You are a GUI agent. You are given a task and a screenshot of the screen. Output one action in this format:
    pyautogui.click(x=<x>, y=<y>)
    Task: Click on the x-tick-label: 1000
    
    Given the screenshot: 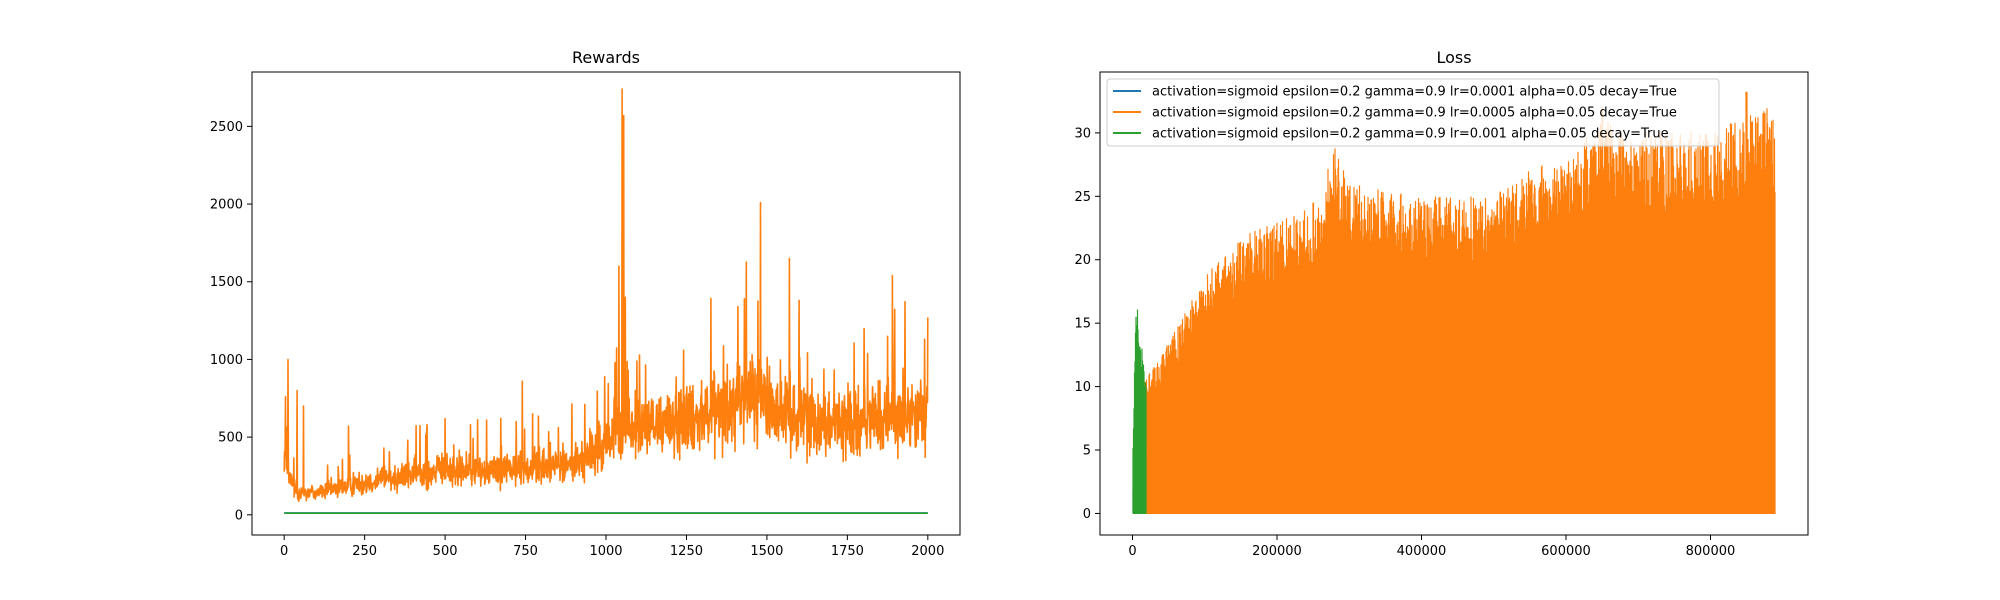 What is the action you would take?
    pyautogui.click(x=605, y=551)
    